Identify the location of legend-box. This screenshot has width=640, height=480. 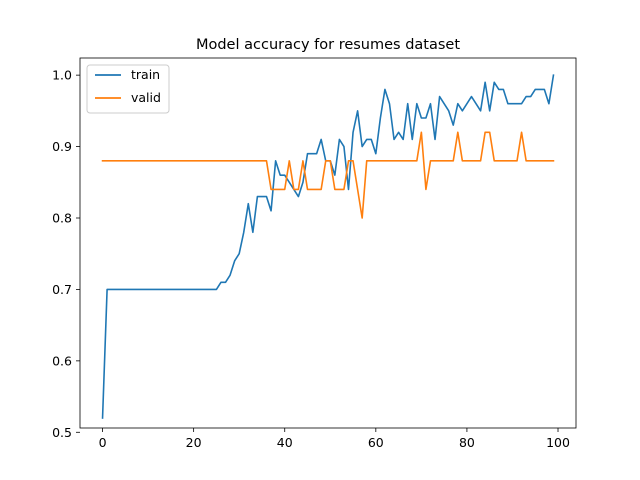
(128, 89).